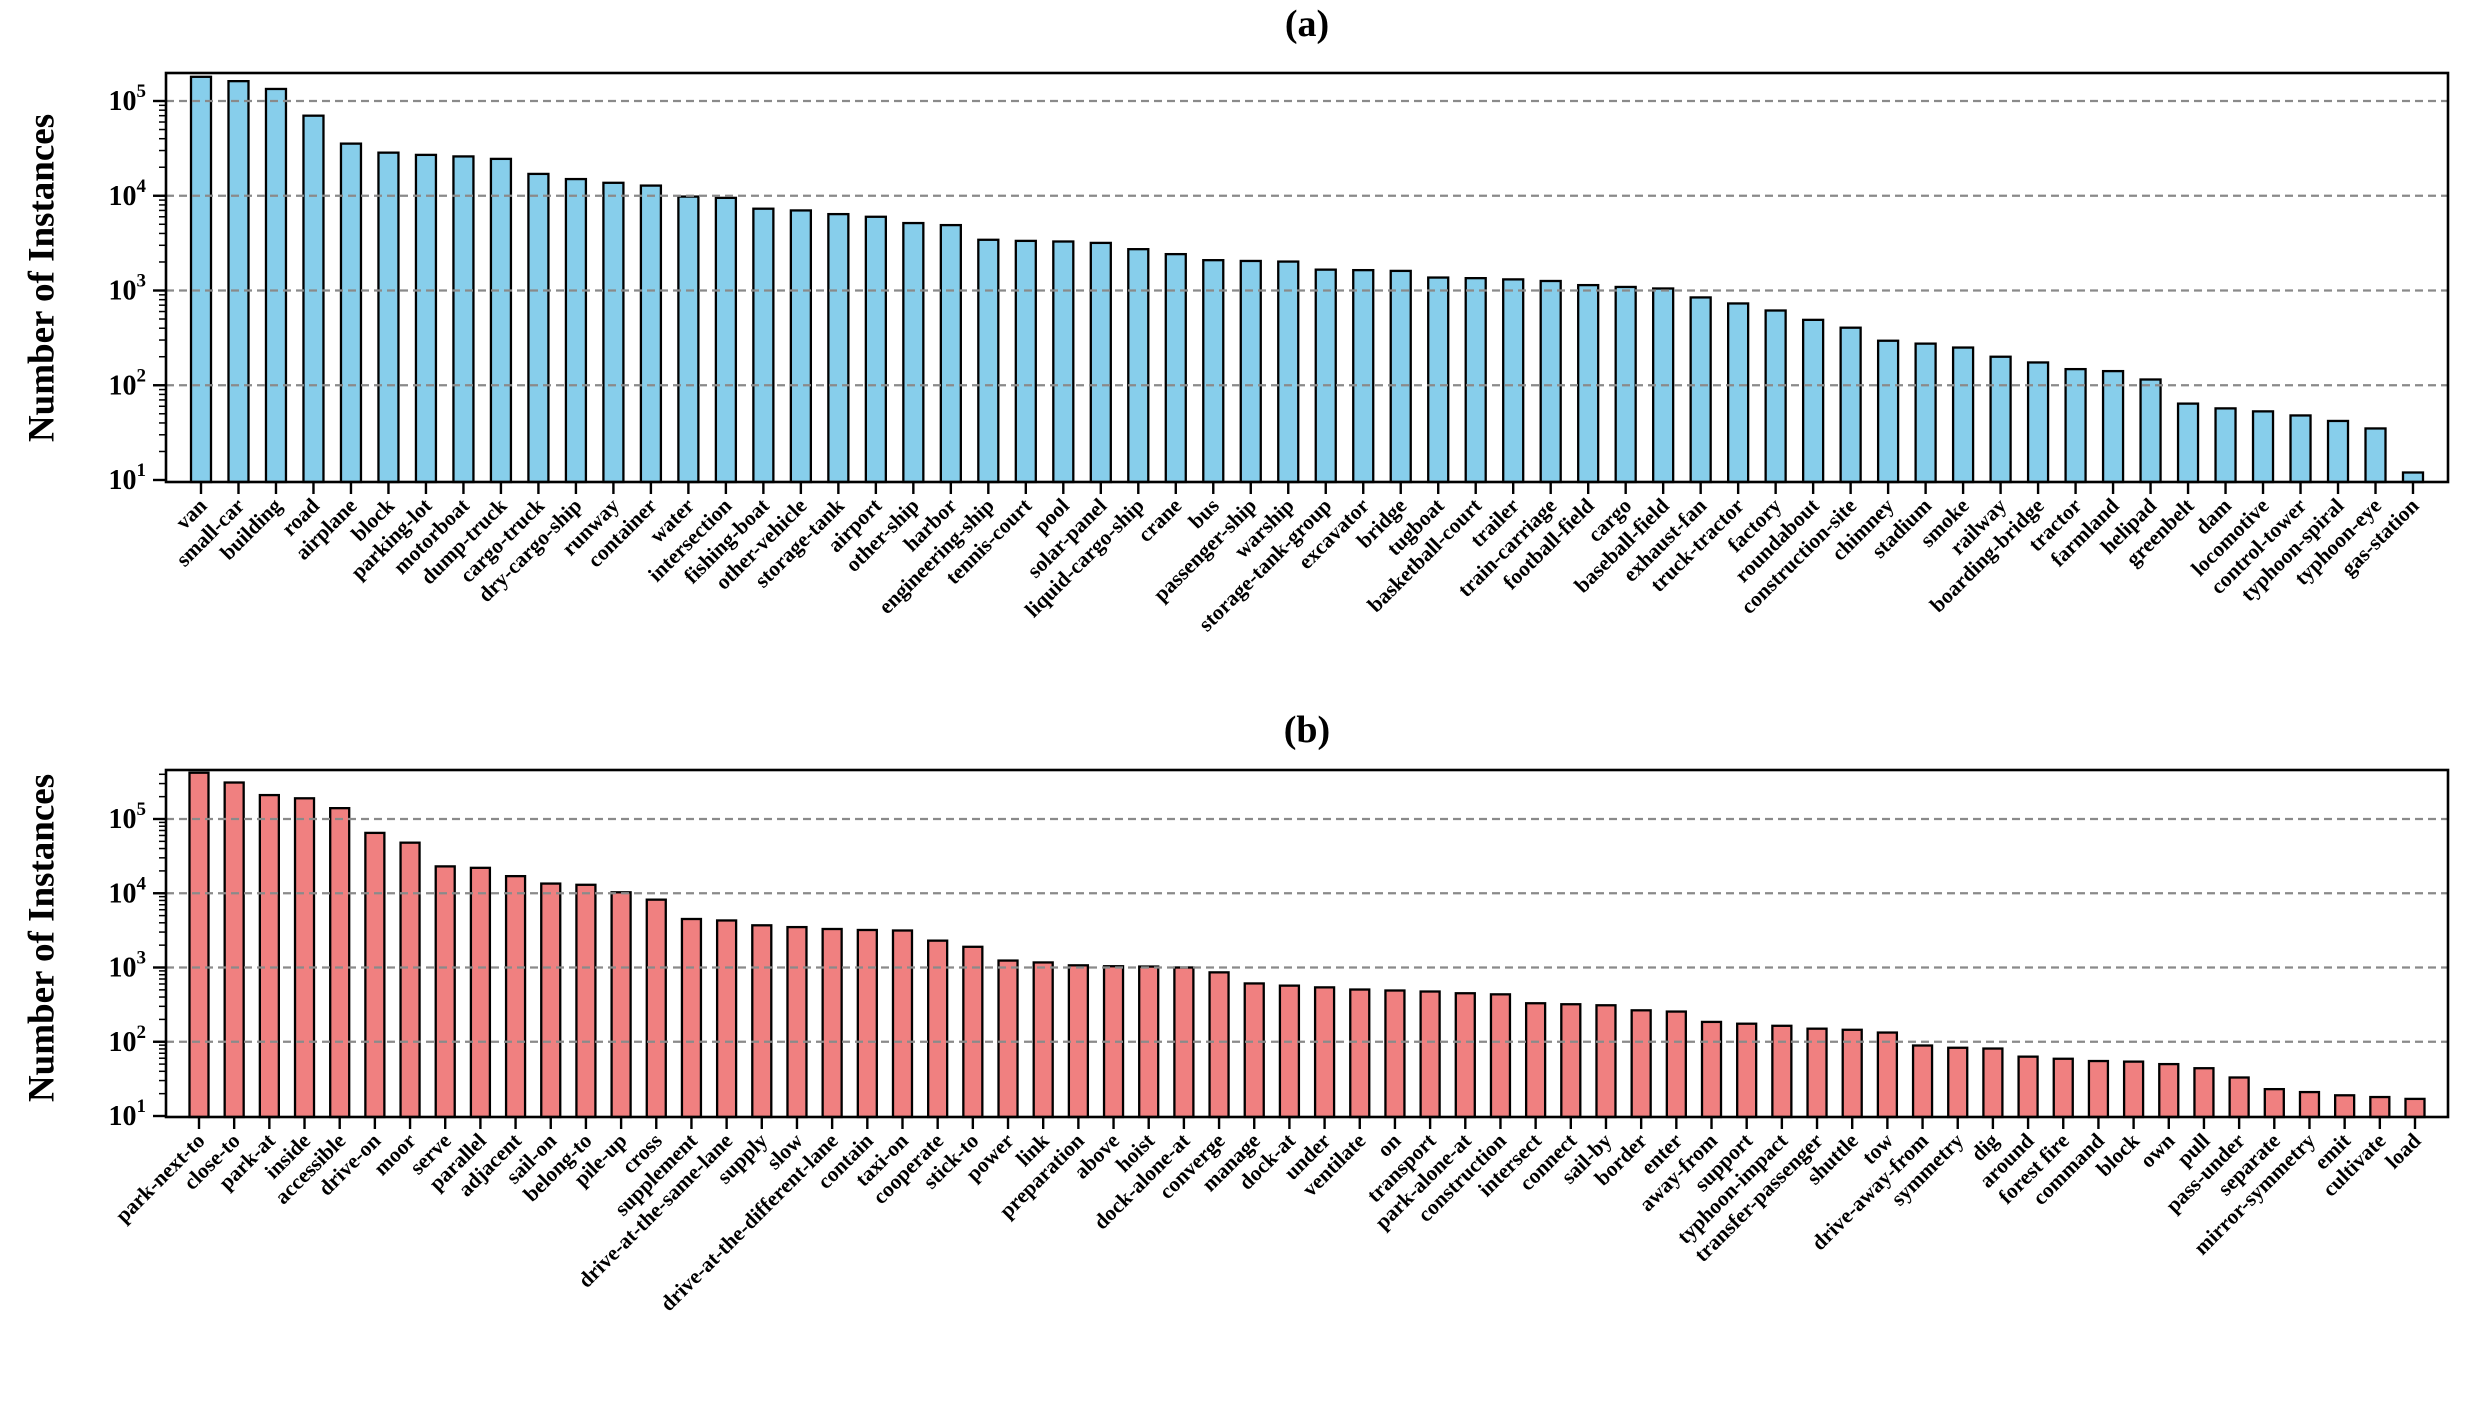 Image resolution: width=2475 pixels, height=1412 pixels. Describe the element at coordinates (1850, 405) in the screenshot. I see `bar-construction-site` at that location.